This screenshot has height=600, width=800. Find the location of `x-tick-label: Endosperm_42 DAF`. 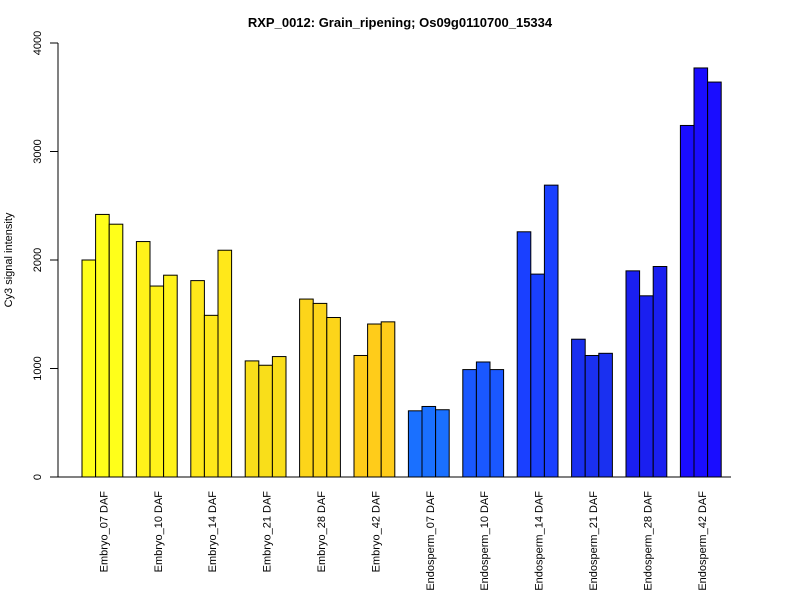

x-tick-label: Endosperm_42 DAF is located at coordinates (703, 541).